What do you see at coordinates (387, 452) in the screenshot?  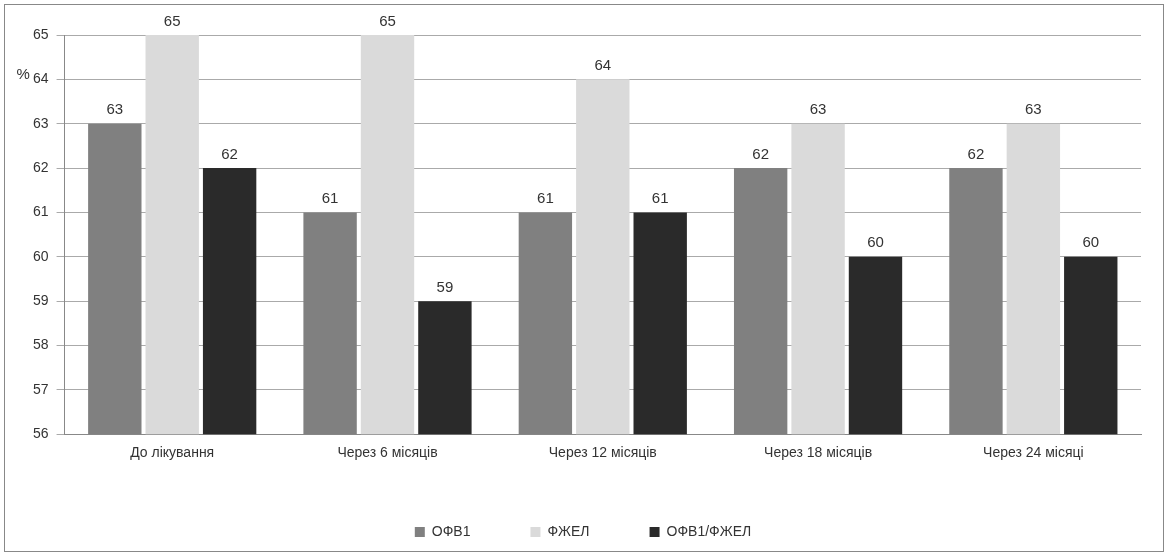 I see `x-tick-label: Через 6 місяців` at bounding box center [387, 452].